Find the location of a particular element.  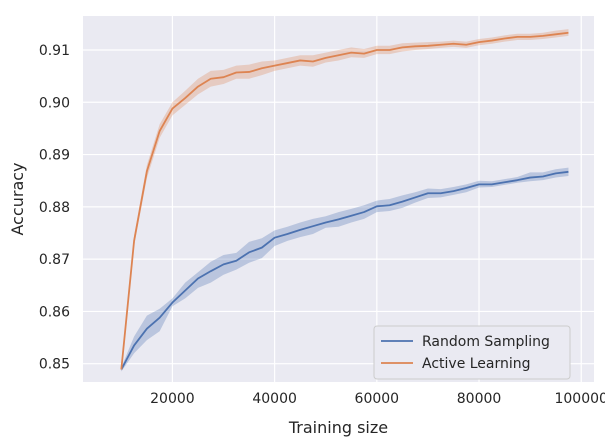

y-tick-labels: 0.85 0.86 0.87 0.88 0.89 0.90 0.91 is located at coordinates (54, 208).